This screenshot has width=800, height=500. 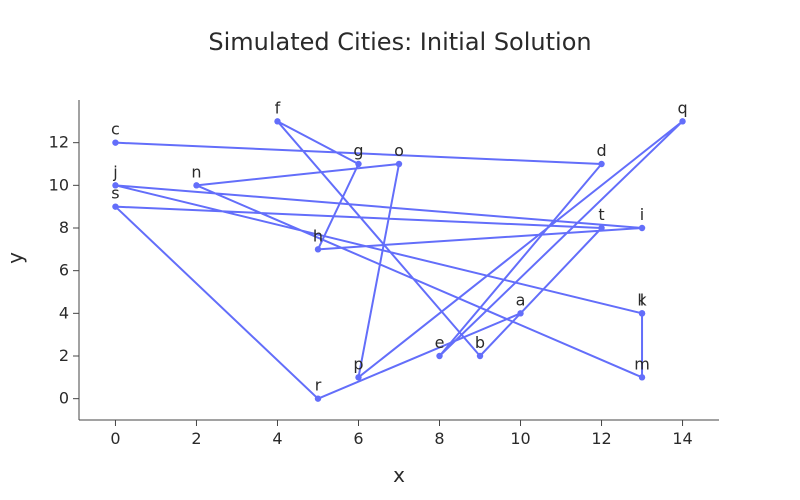 I want to click on city-label-f: f, so click(x=278, y=107).